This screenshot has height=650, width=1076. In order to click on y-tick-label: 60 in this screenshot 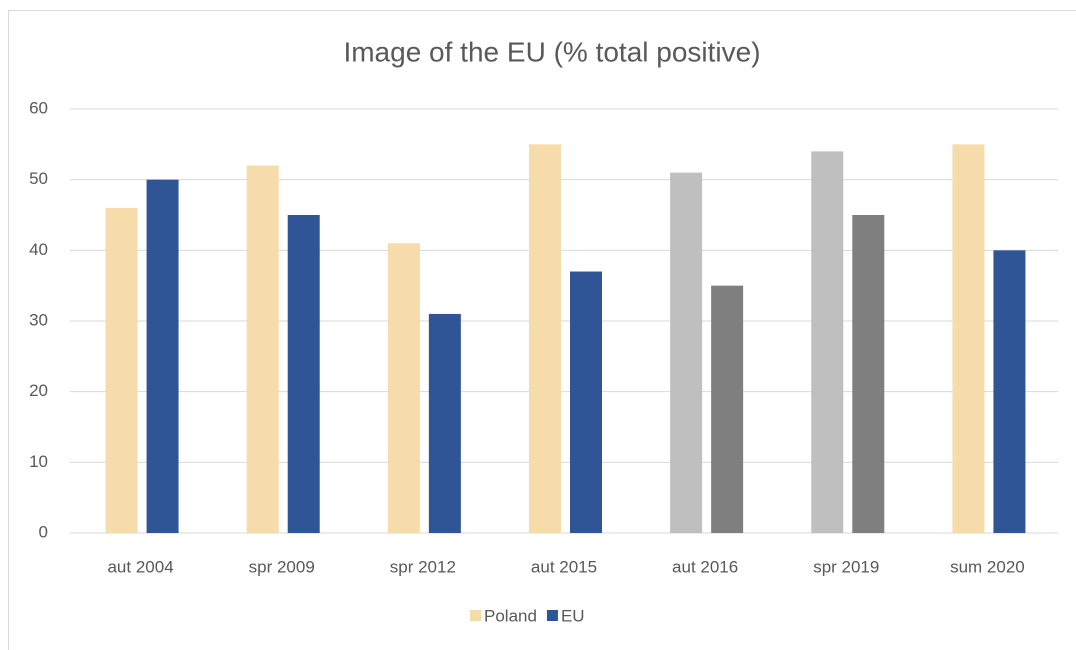, I will do `click(38, 107)`.